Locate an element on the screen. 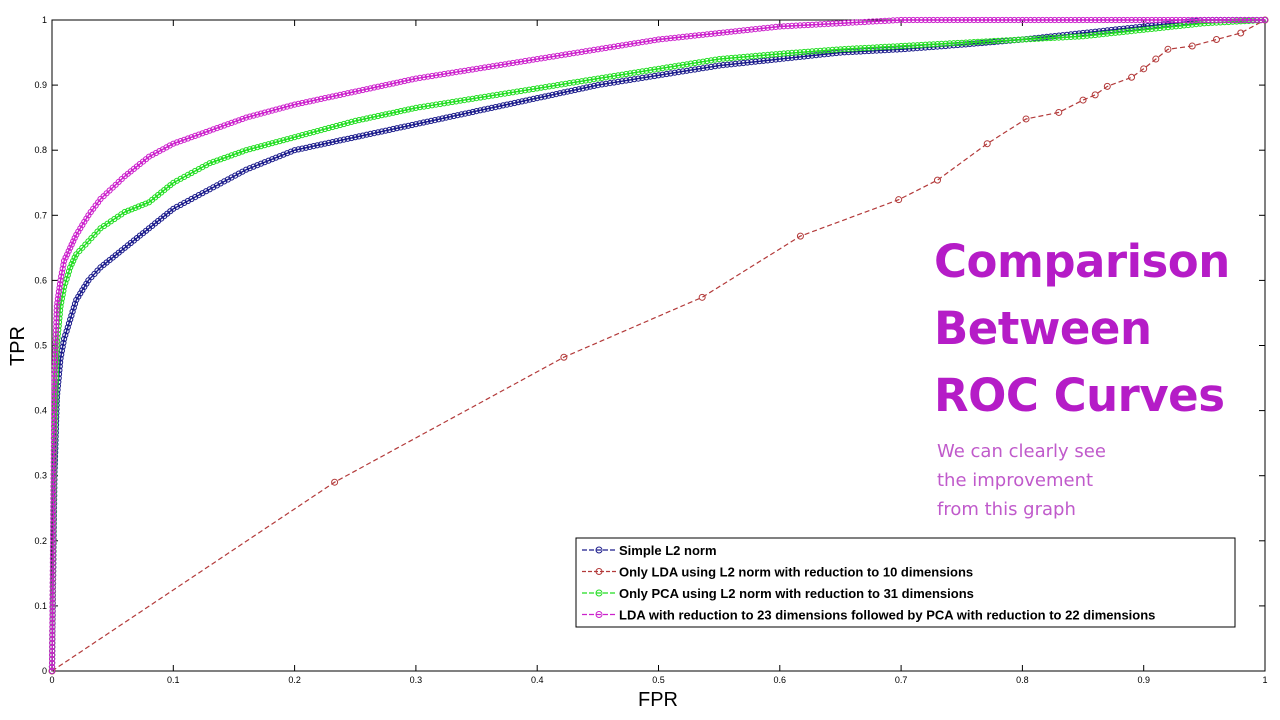 This screenshot has width=1280, height=720. x-tick-label: 0.2 is located at coordinates (294, 680).